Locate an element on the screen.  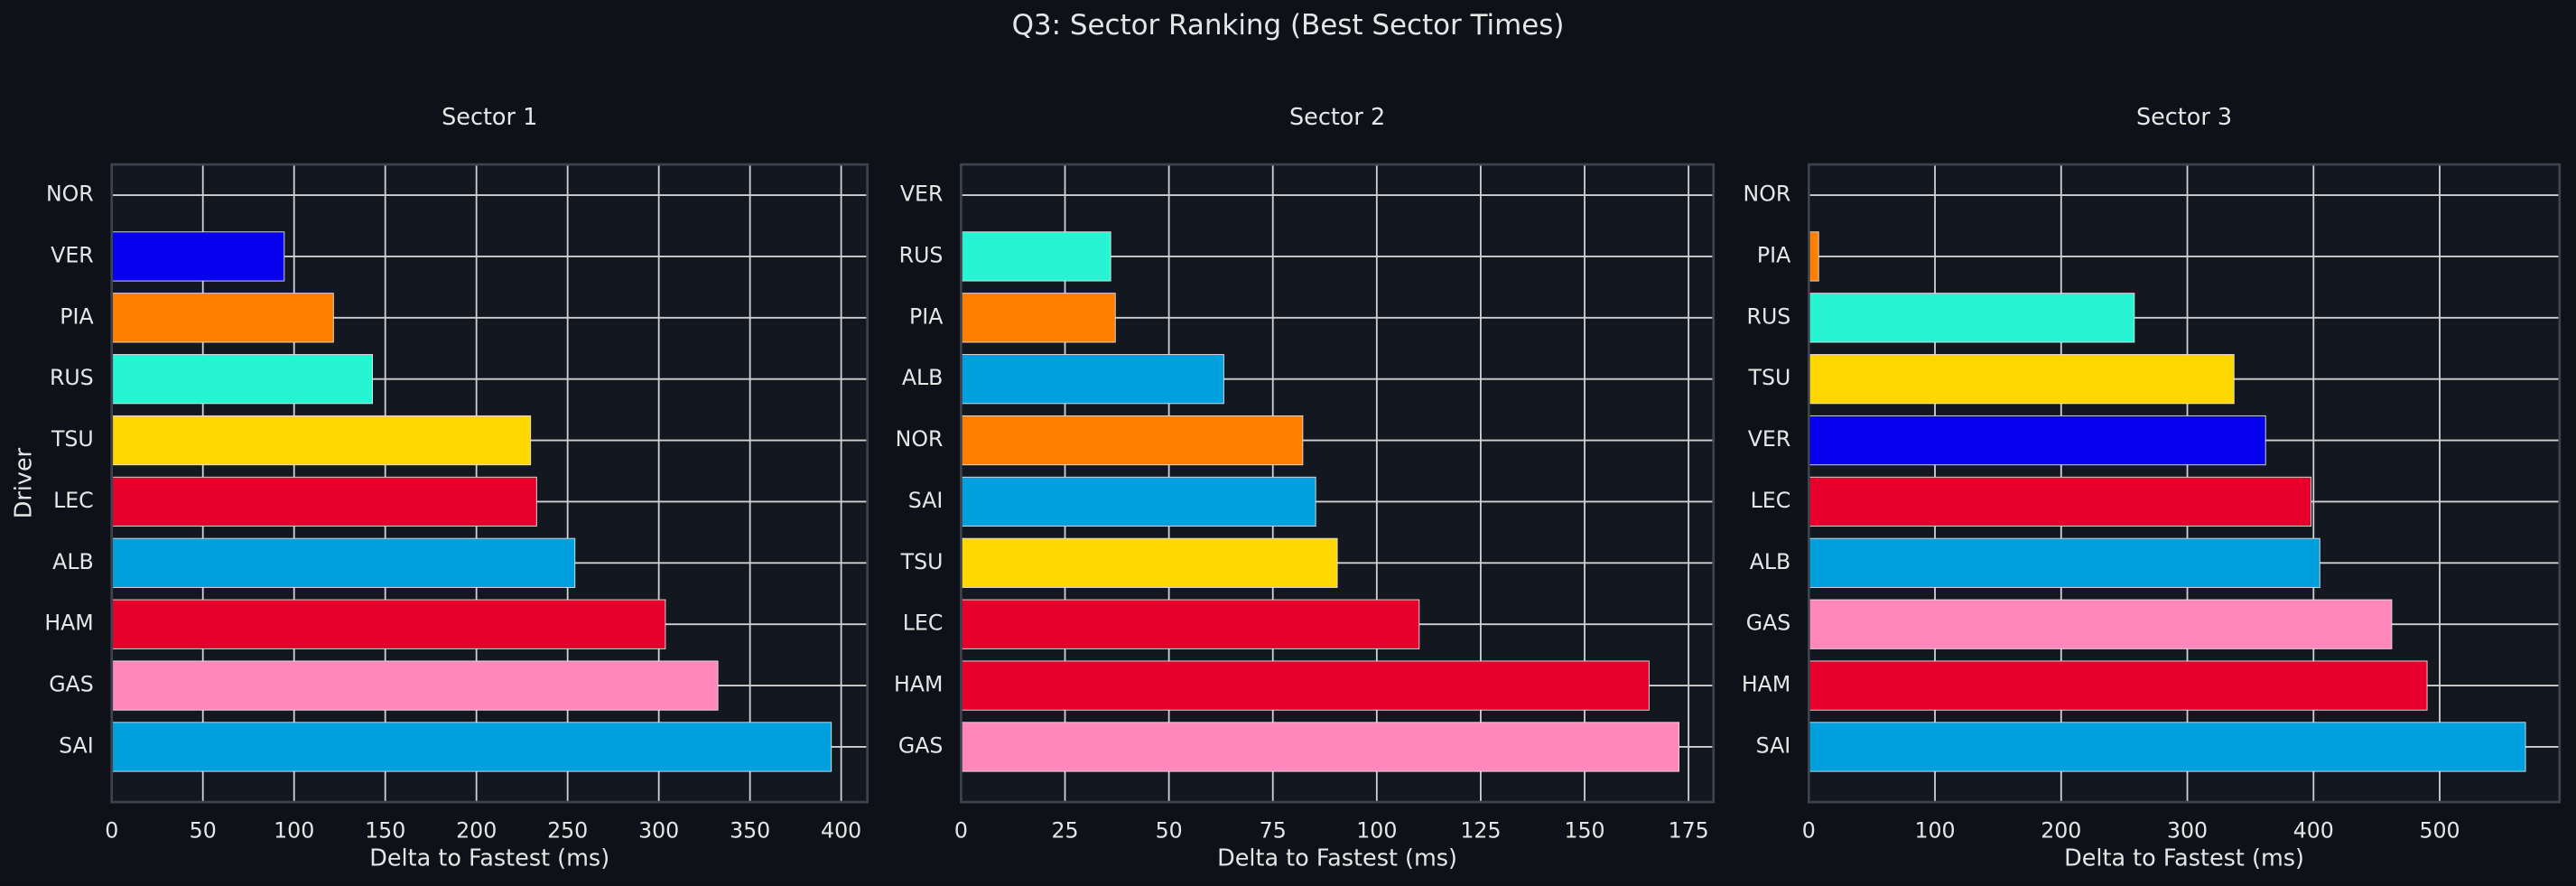
x-tick-label: 175 is located at coordinates (1689, 830).